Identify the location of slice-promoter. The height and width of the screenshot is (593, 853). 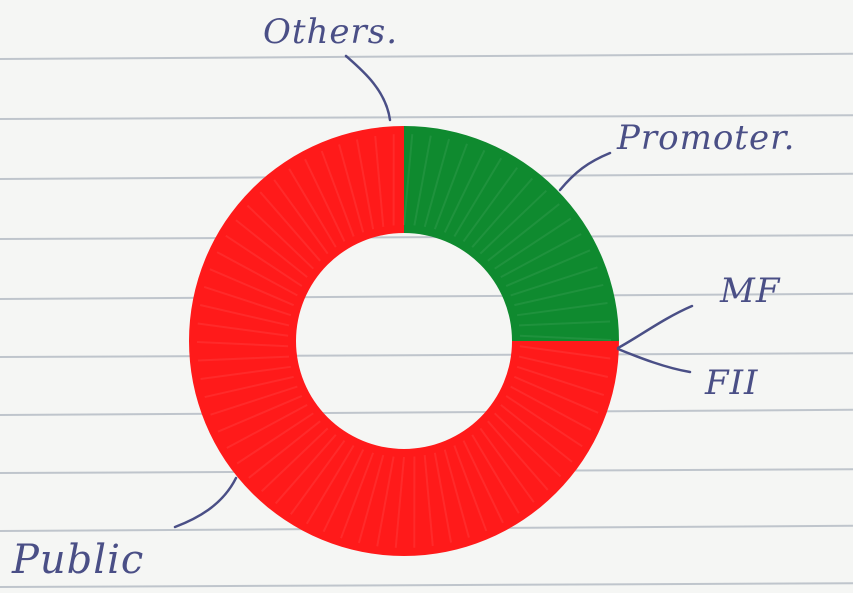
(511, 233).